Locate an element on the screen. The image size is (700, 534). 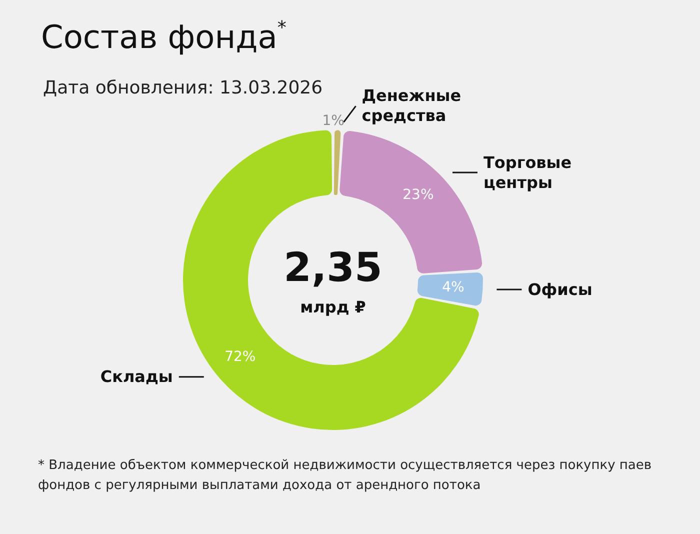
slice-label: Торговые центры is located at coordinates (528, 172).